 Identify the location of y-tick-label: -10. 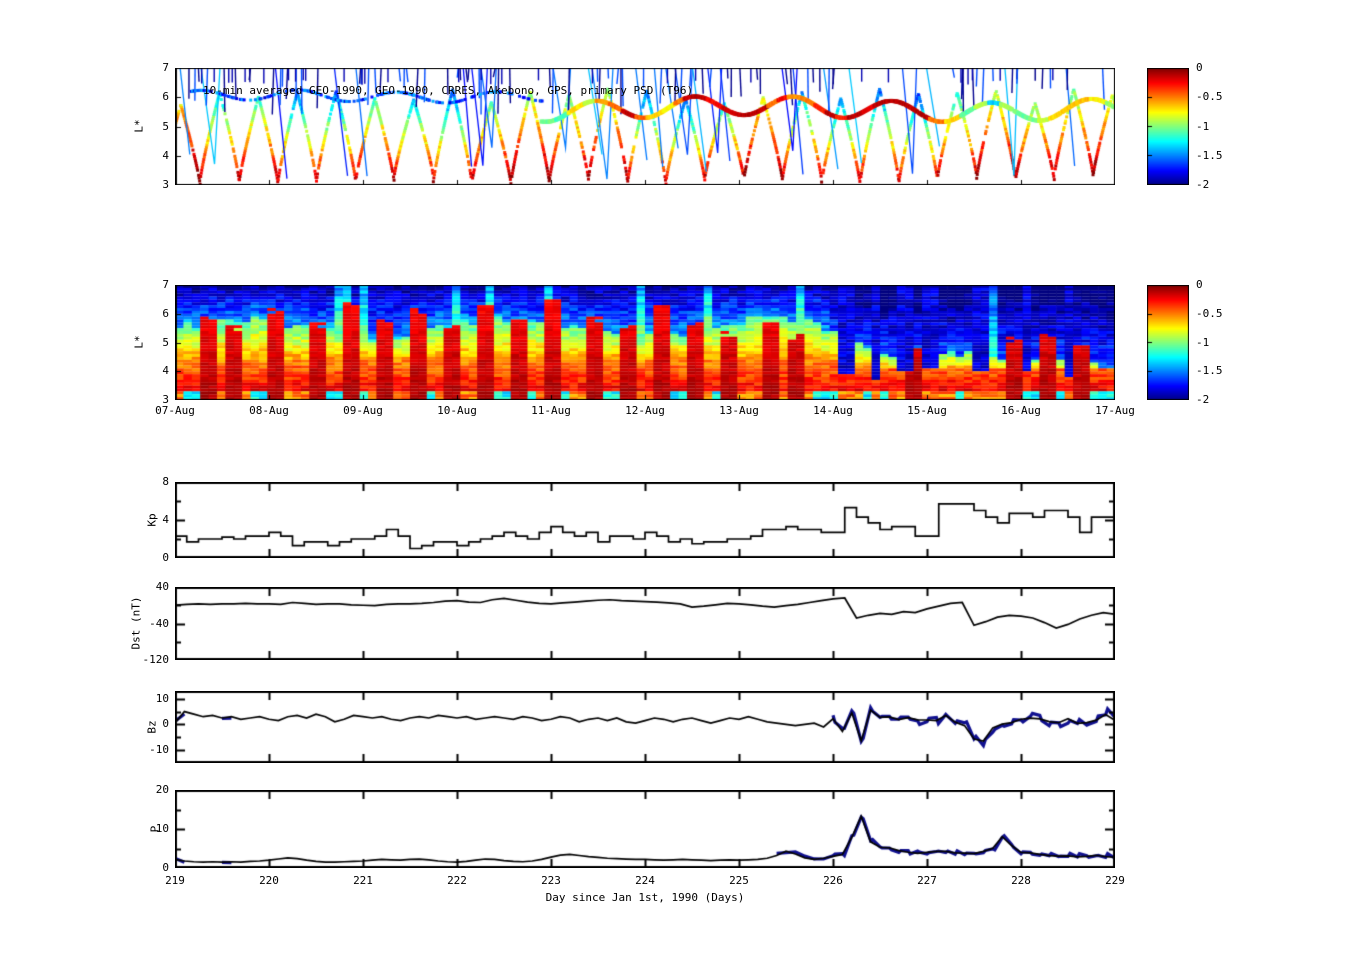
(159, 750).